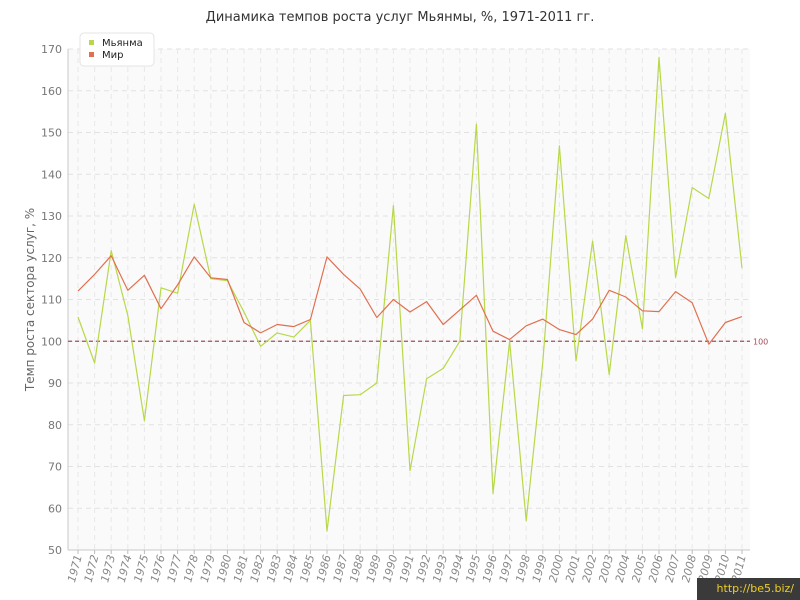 The image size is (800, 600). I want to click on legend-box, so click(117, 49).